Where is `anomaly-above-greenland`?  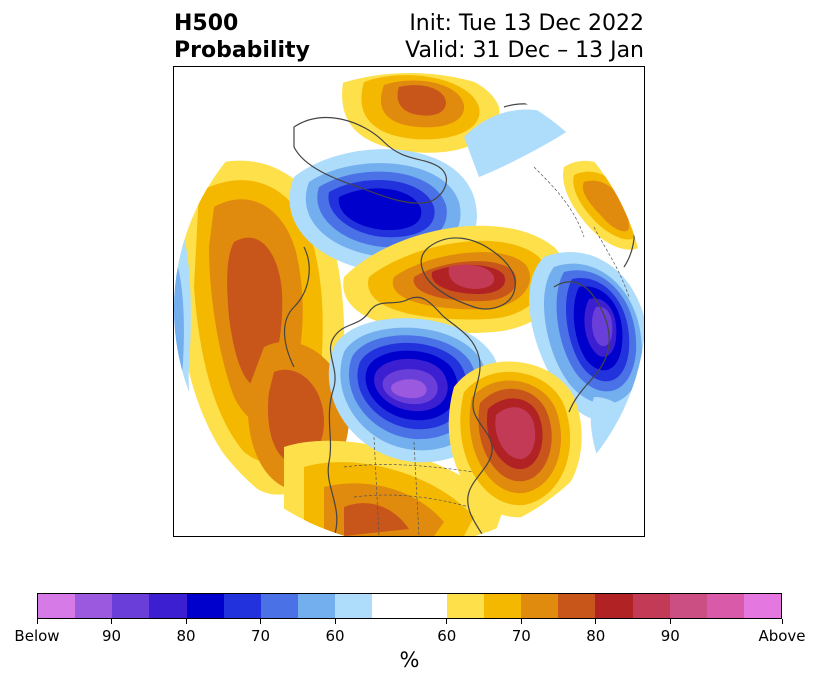
anomaly-above-greenland is located at coordinates (454, 279).